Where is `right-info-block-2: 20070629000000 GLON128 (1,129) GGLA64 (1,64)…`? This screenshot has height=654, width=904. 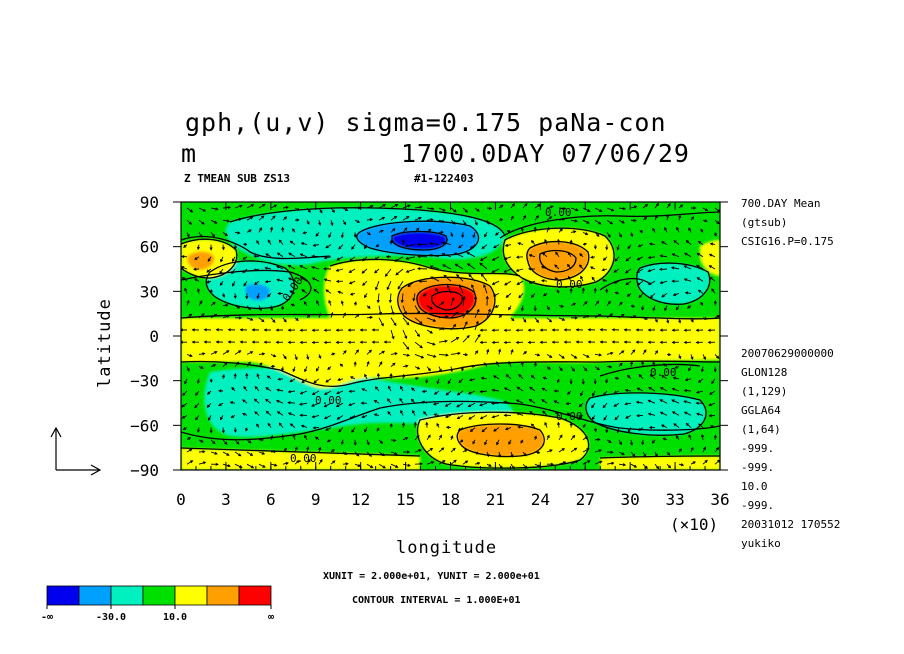 right-info-block-2: 20070629000000 GLON128 (1,129) GGLA64 (1,64)… is located at coordinates (790, 448).